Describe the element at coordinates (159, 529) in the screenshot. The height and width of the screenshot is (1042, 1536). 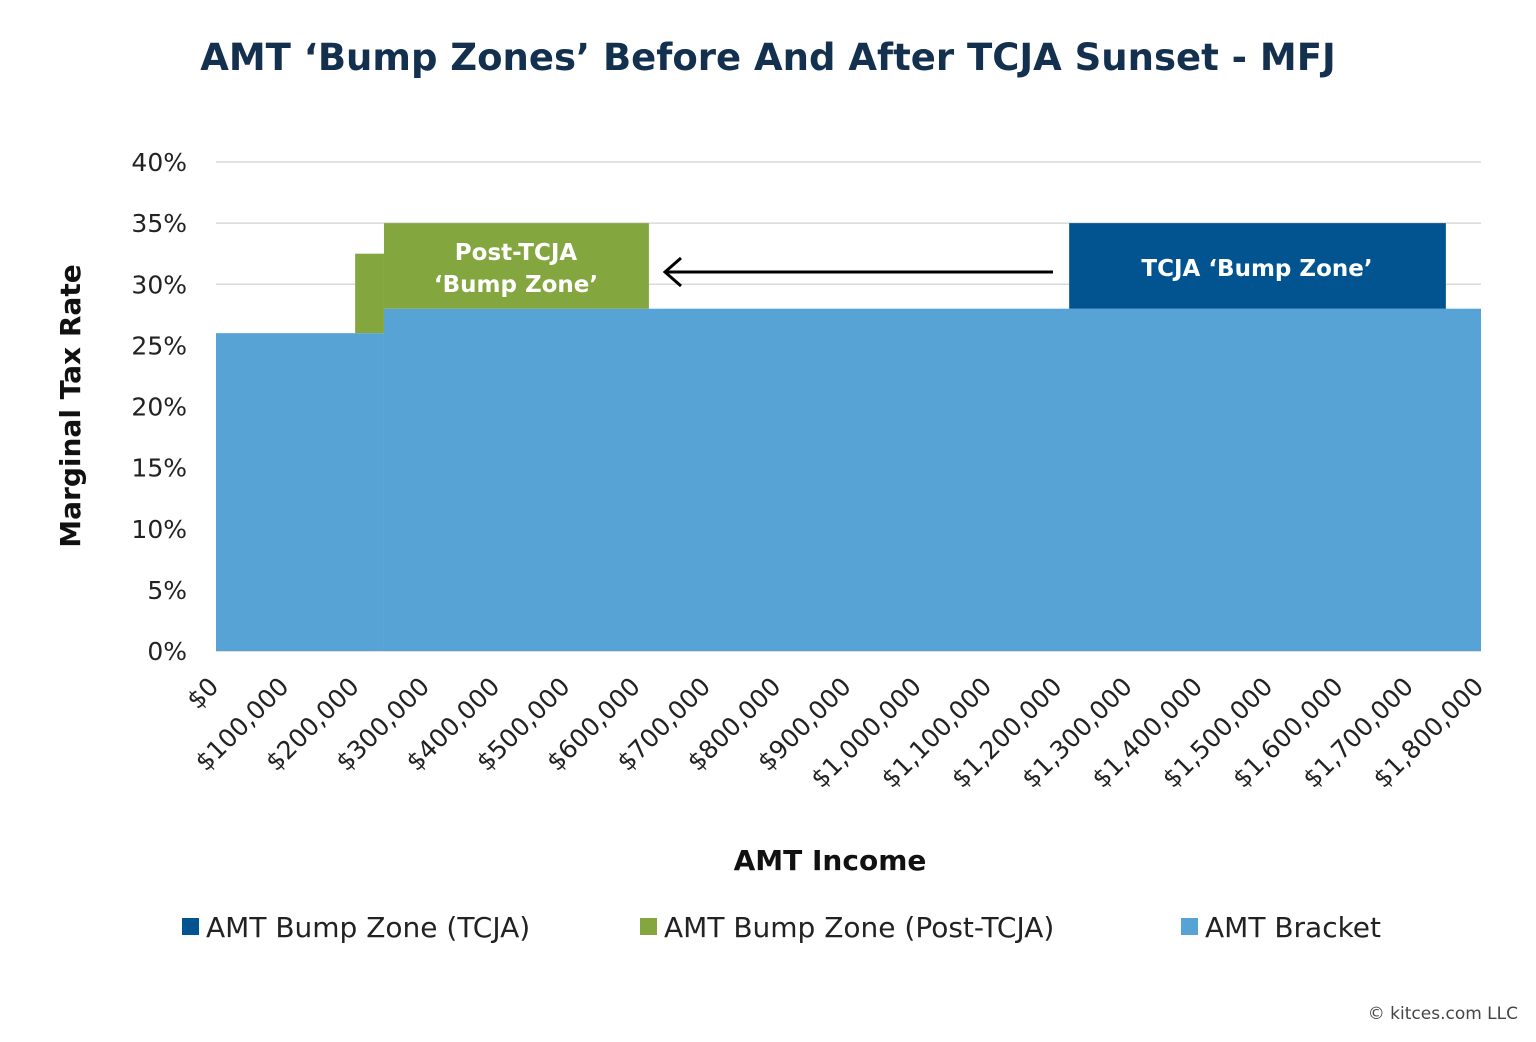
I see `y-tick-label: 10%` at that location.